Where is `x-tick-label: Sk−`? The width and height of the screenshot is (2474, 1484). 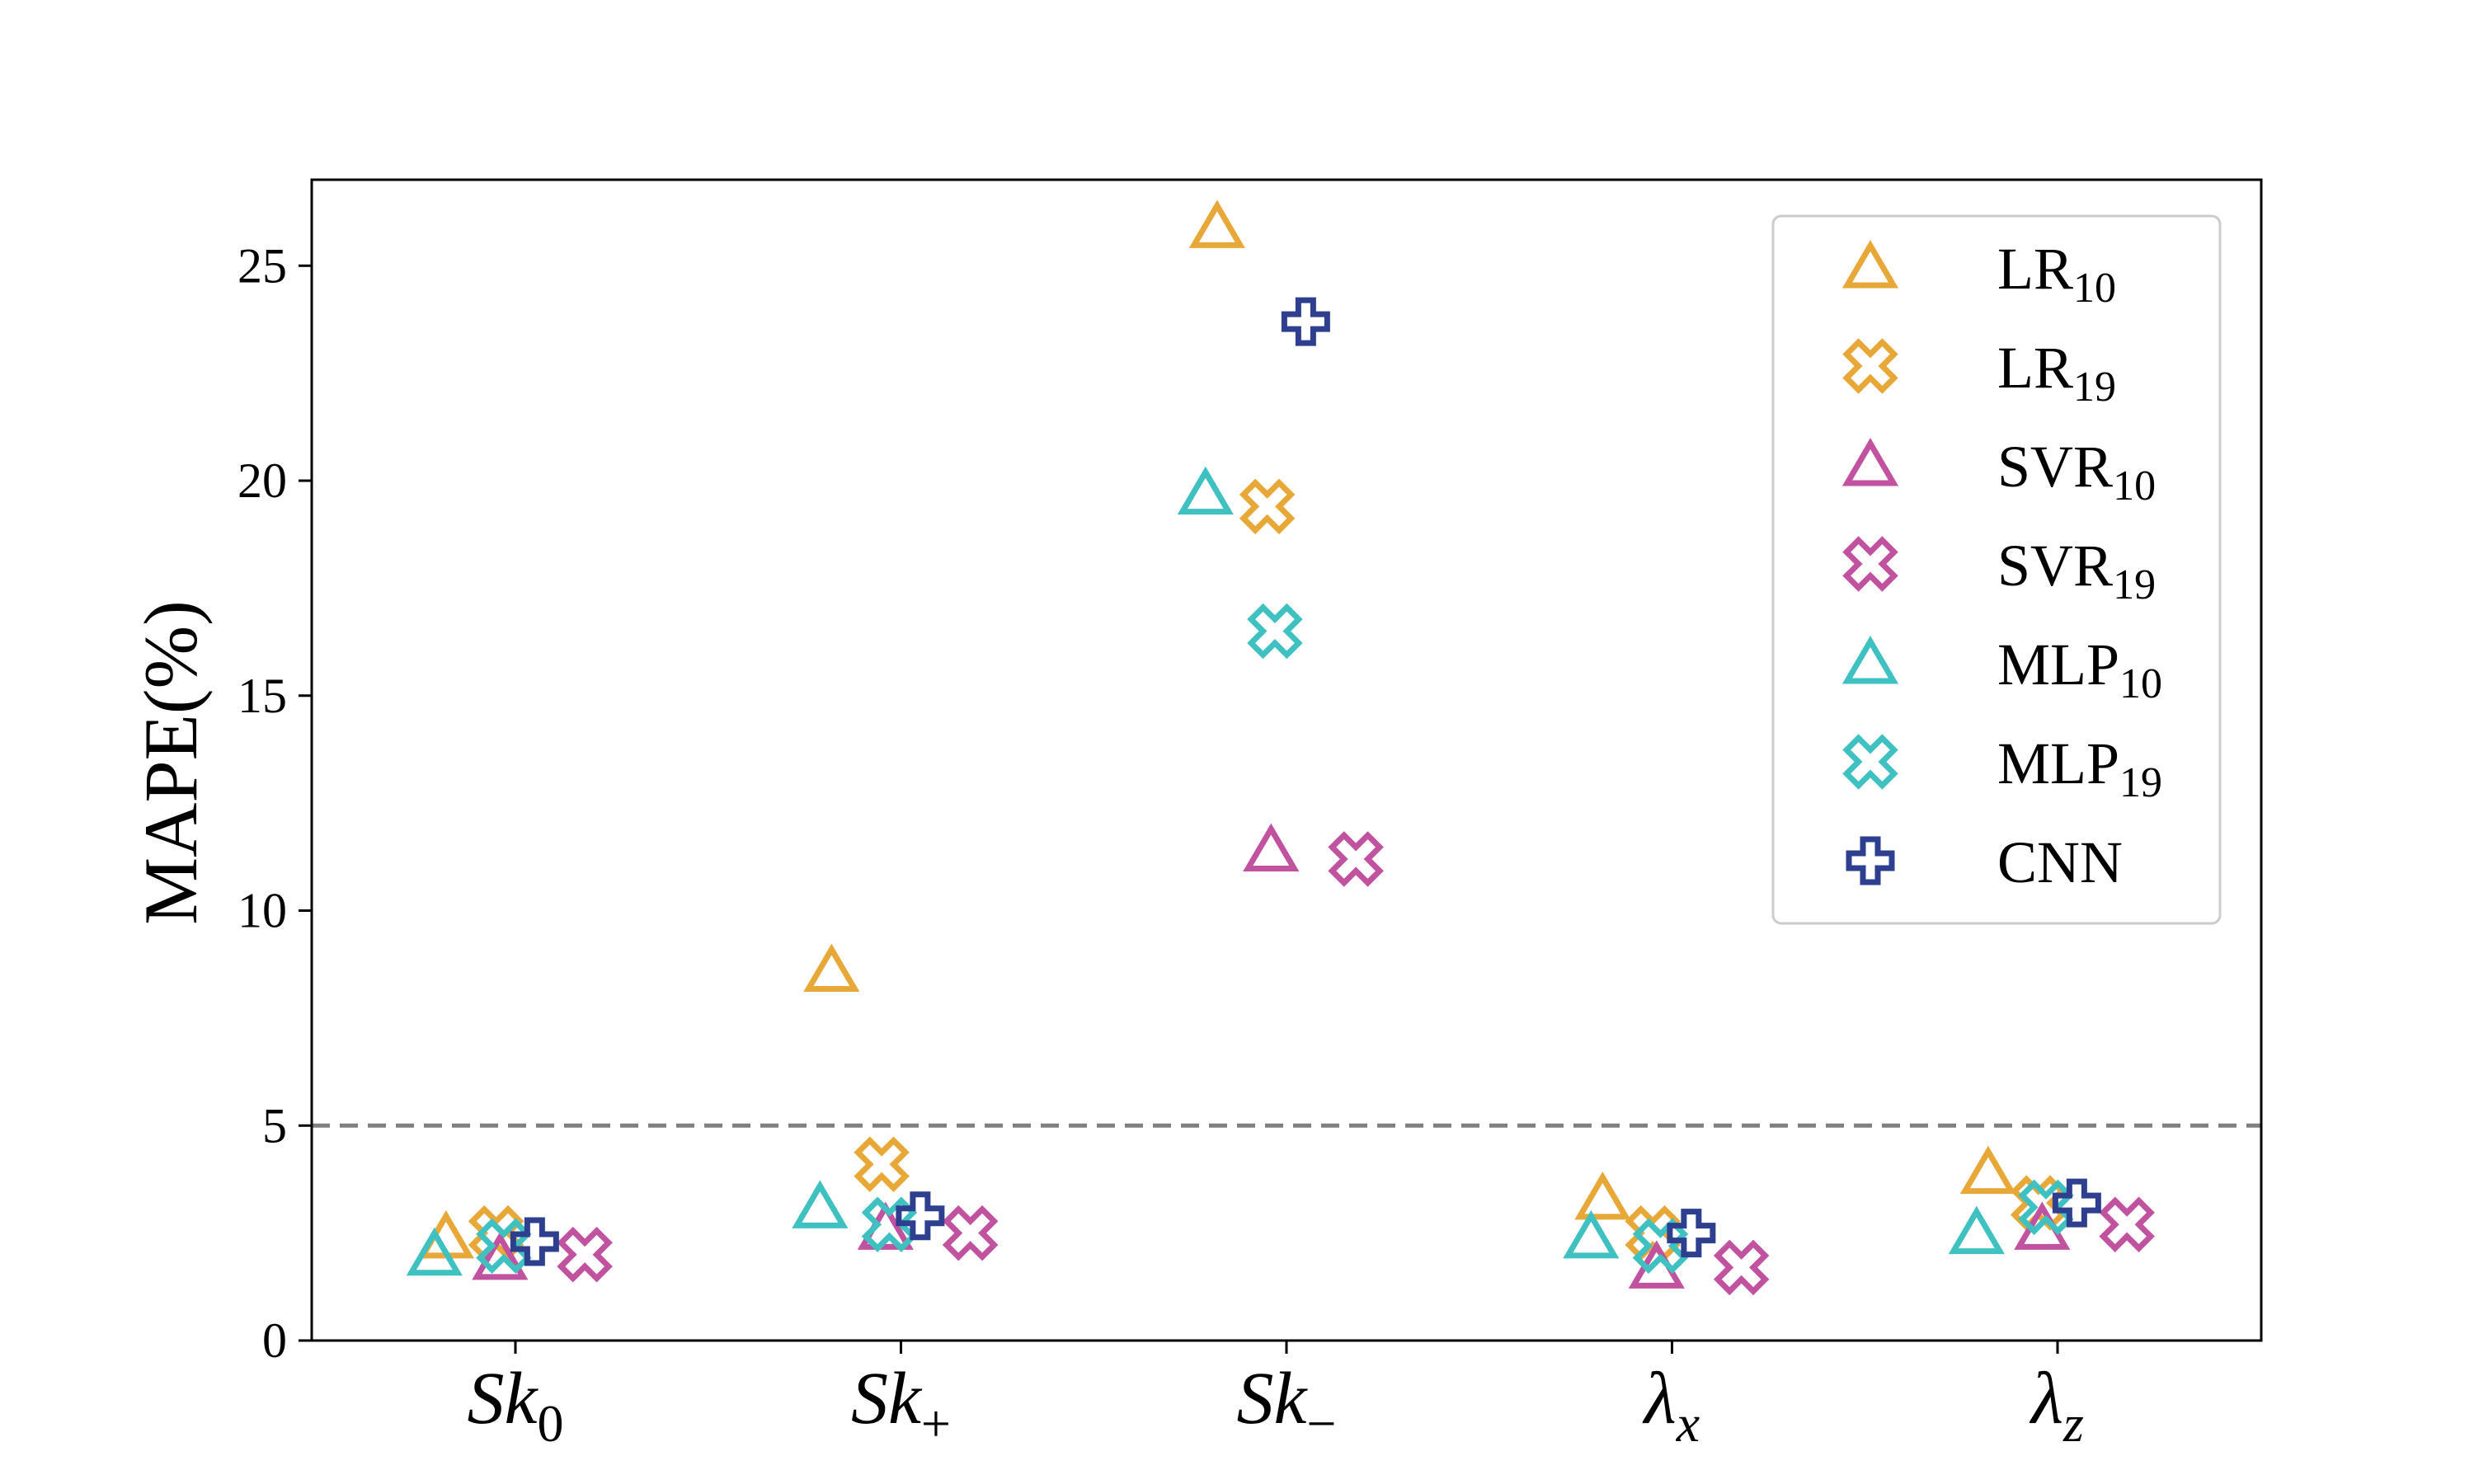 x-tick-label: Sk− is located at coordinates (1286, 1405).